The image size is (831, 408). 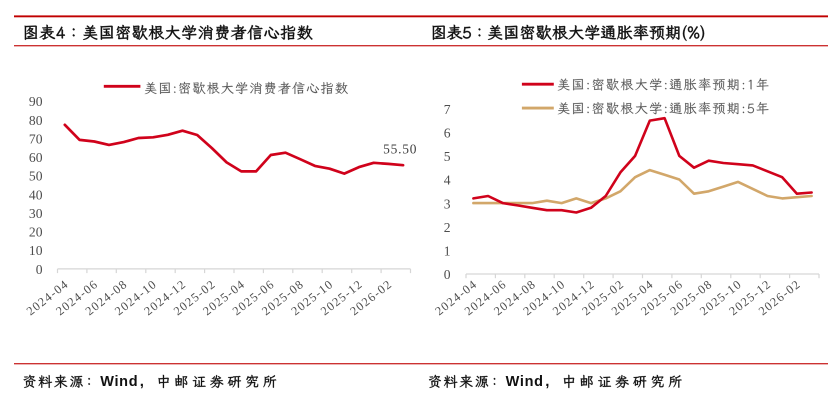 I want to click on svg-text: 30, so click(x=36, y=213).